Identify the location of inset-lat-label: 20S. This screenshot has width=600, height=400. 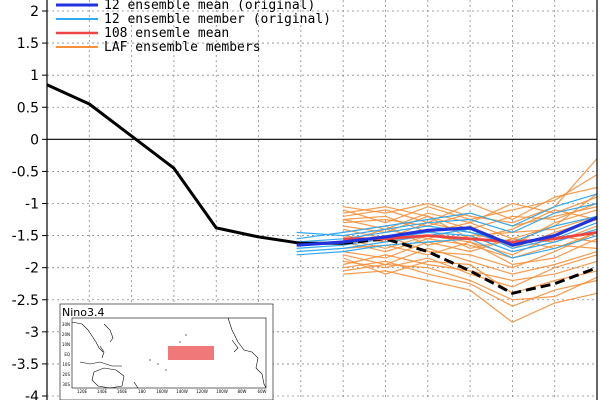
(66, 374).